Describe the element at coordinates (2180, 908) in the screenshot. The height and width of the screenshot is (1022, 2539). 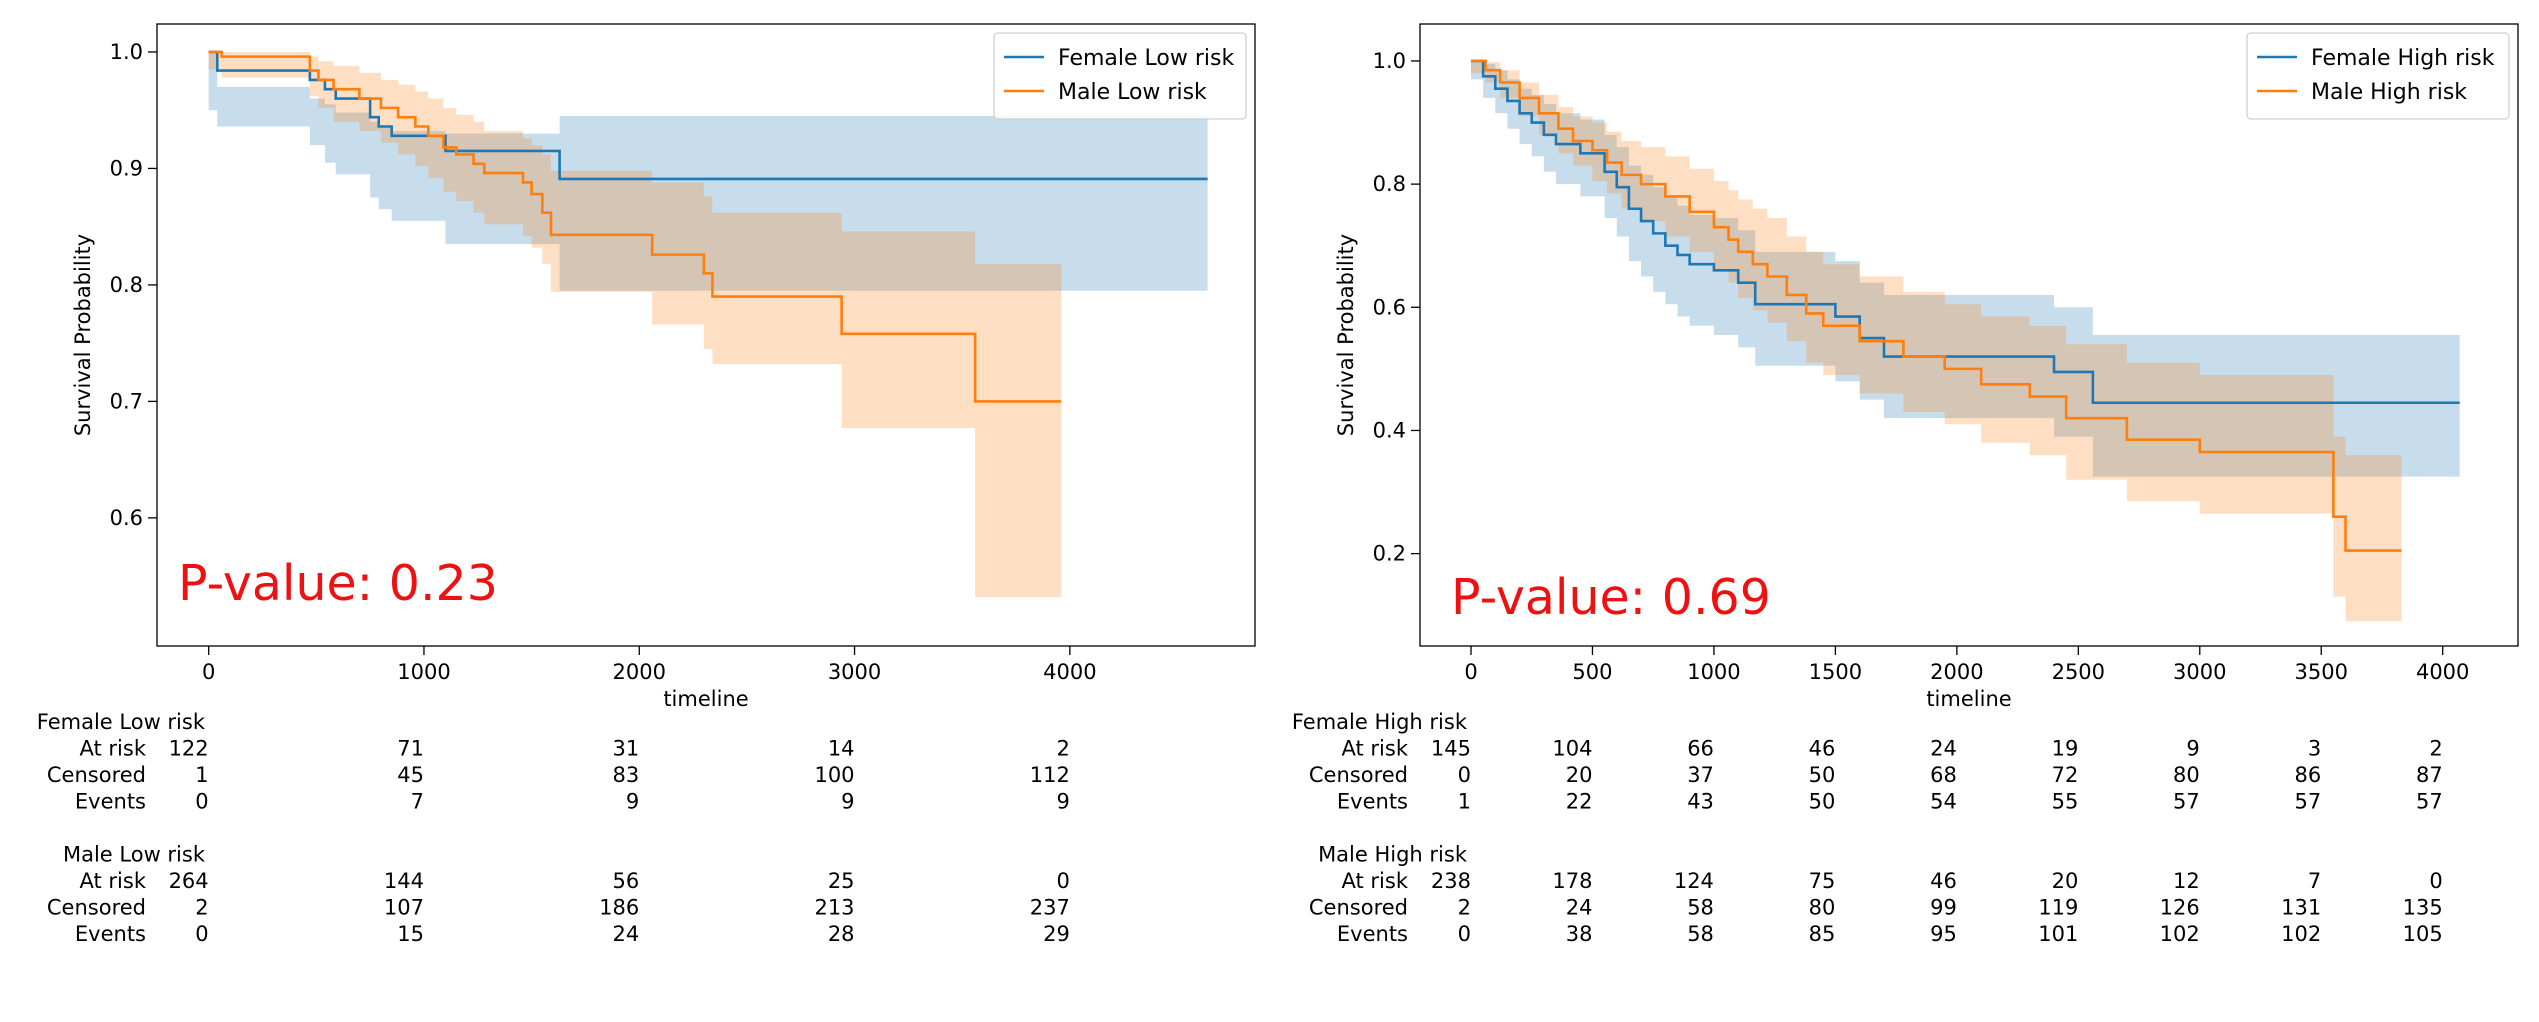
I see `risk-table-cell: 126` at that location.